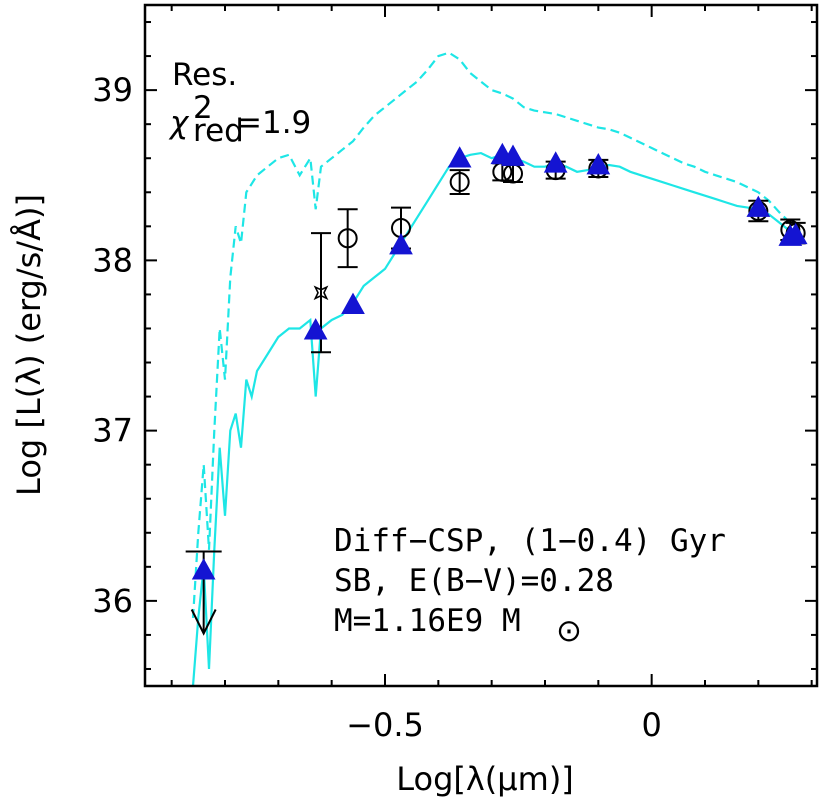  I want to click on y-axis-title: Log [L(λ) (erg/s/Å)], so click(29, 345).